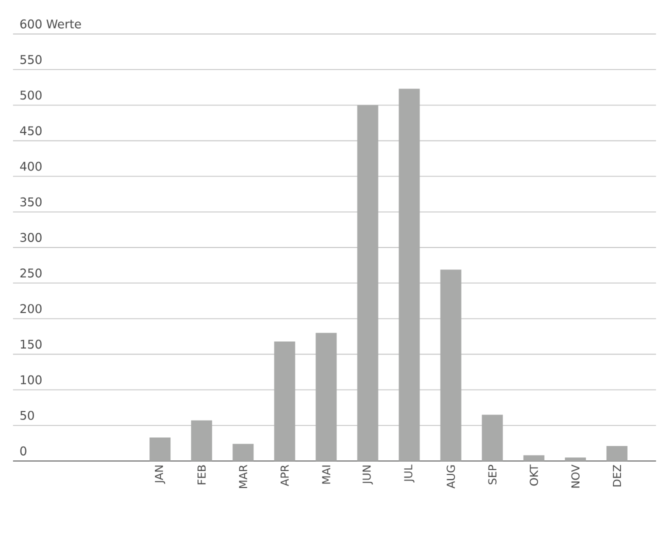 The width and height of the screenshot is (657, 539). I want to click on y-tick-label: 300, so click(31, 237).